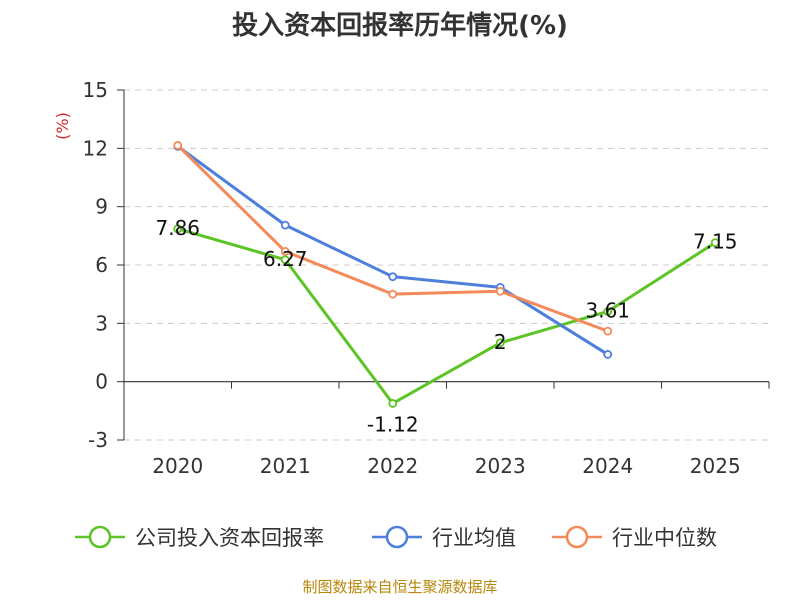 This screenshot has height=600, width=800. I want to click on source-note: 制图数据来自恒生聚源数据库, so click(399, 587).